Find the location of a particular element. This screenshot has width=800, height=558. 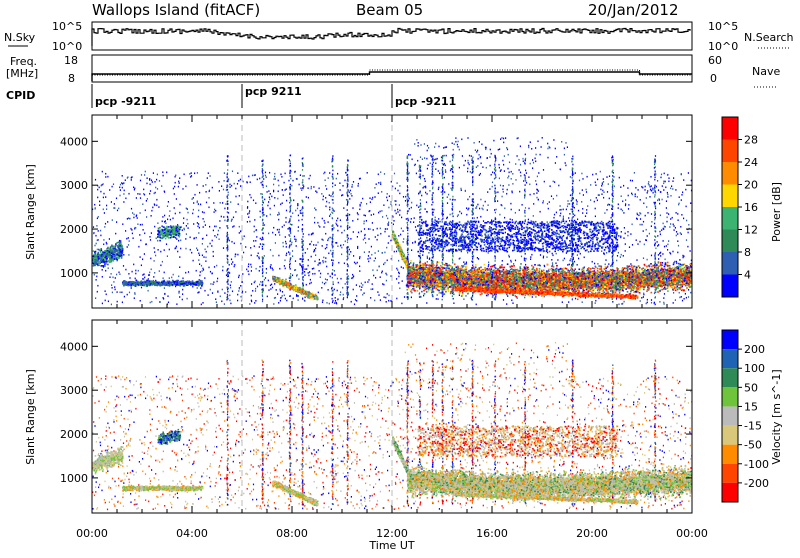

colorbar-tick-label: -100 is located at coordinates (756, 464).